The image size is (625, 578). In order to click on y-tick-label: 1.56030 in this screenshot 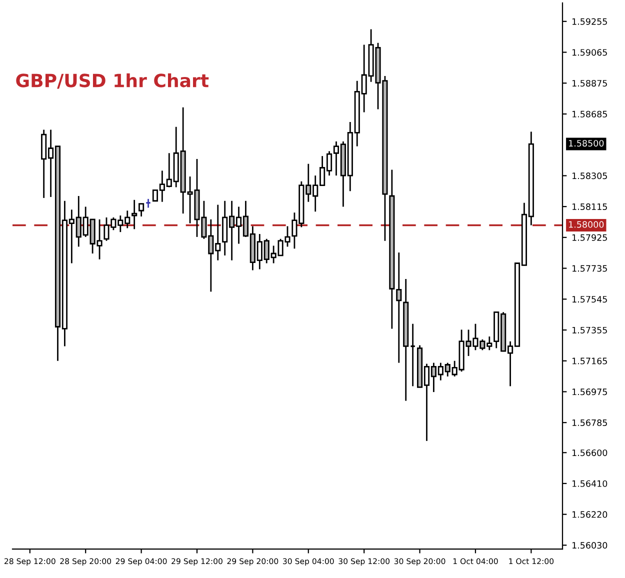, I will do `click(590, 545)`.